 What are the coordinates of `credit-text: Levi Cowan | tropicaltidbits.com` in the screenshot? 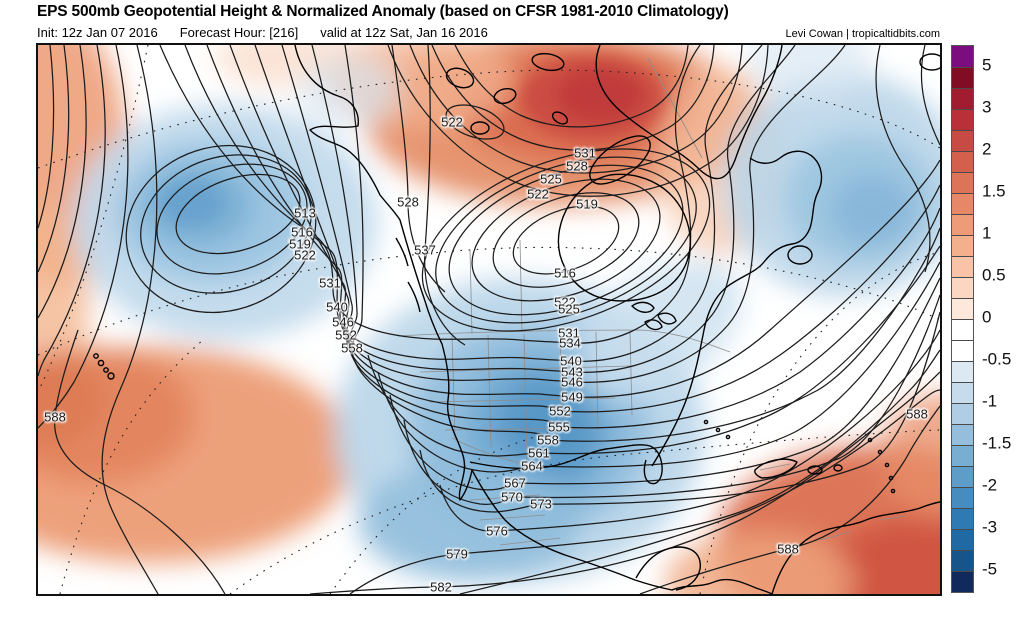 It's located at (862, 34).